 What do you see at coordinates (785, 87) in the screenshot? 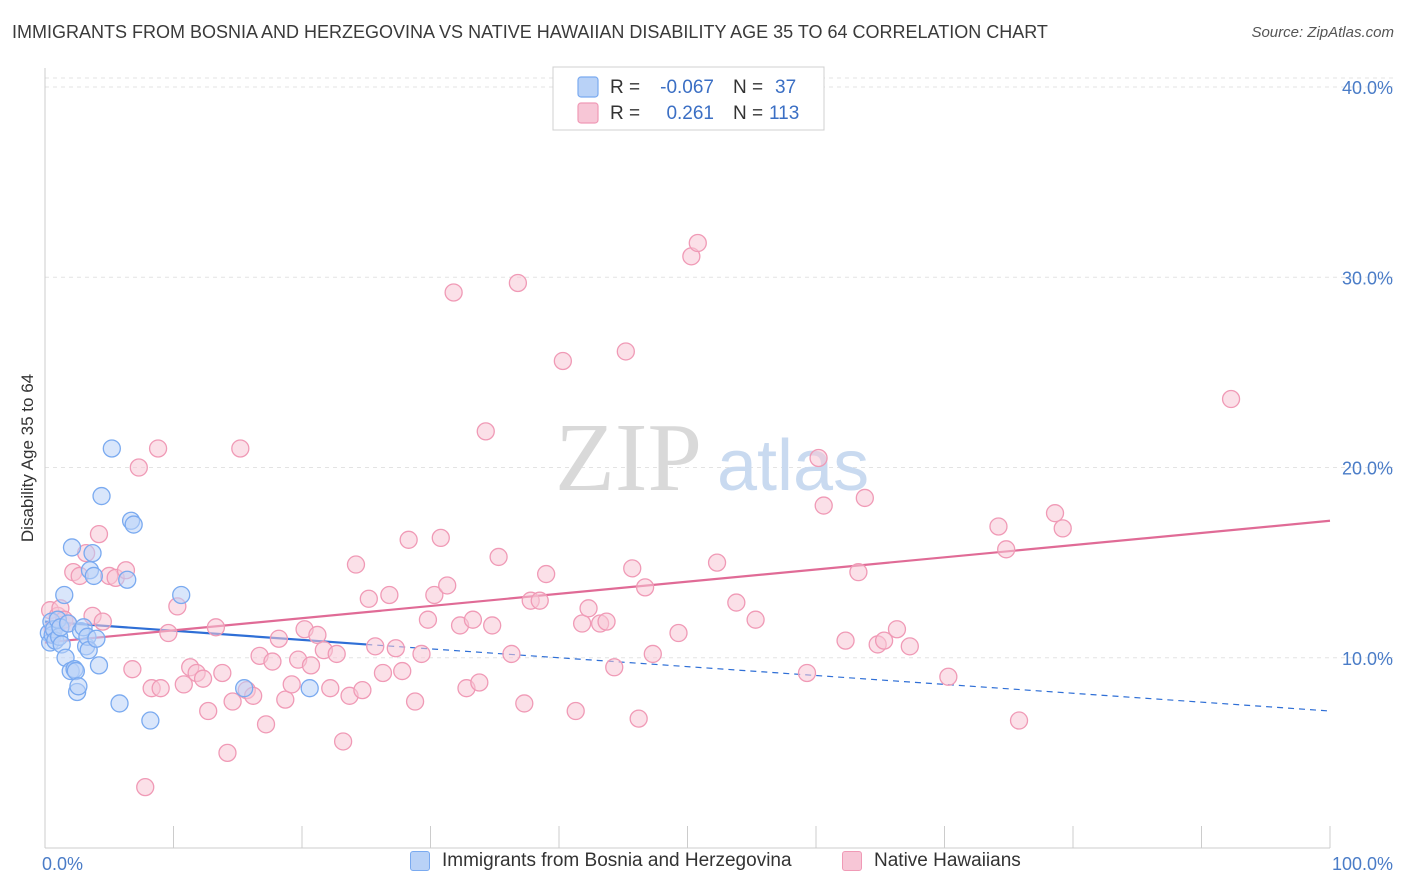
I see `legend-n-value-bosnia: 37` at bounding box center [785, 87].